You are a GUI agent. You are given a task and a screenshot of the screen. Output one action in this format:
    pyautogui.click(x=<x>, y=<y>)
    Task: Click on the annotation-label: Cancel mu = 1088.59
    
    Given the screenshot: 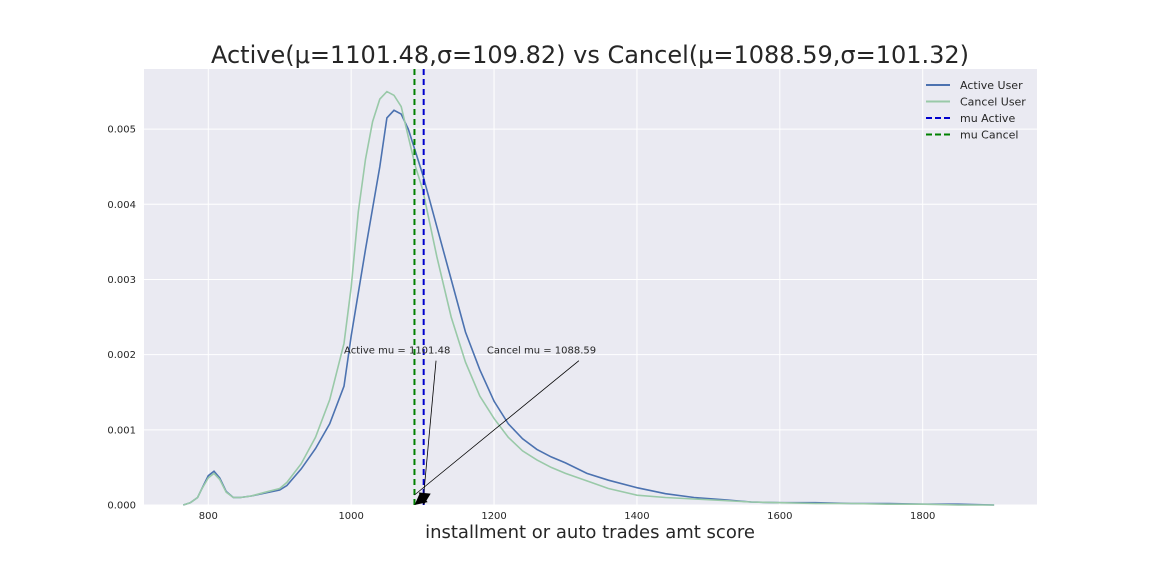 What is the action you would take?
    pyautogui.click(x=541, y=351)
    